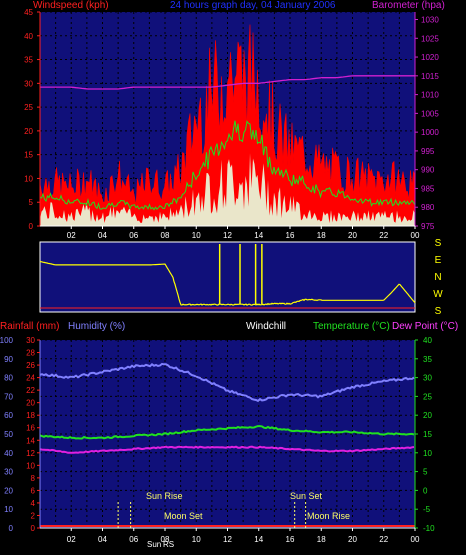 This screenshot has width=466, height=555. What do you see at coordinates (30, 390) in the screenshot?
I see `rain-tick-label: 22` at bounding box center [30, 390].